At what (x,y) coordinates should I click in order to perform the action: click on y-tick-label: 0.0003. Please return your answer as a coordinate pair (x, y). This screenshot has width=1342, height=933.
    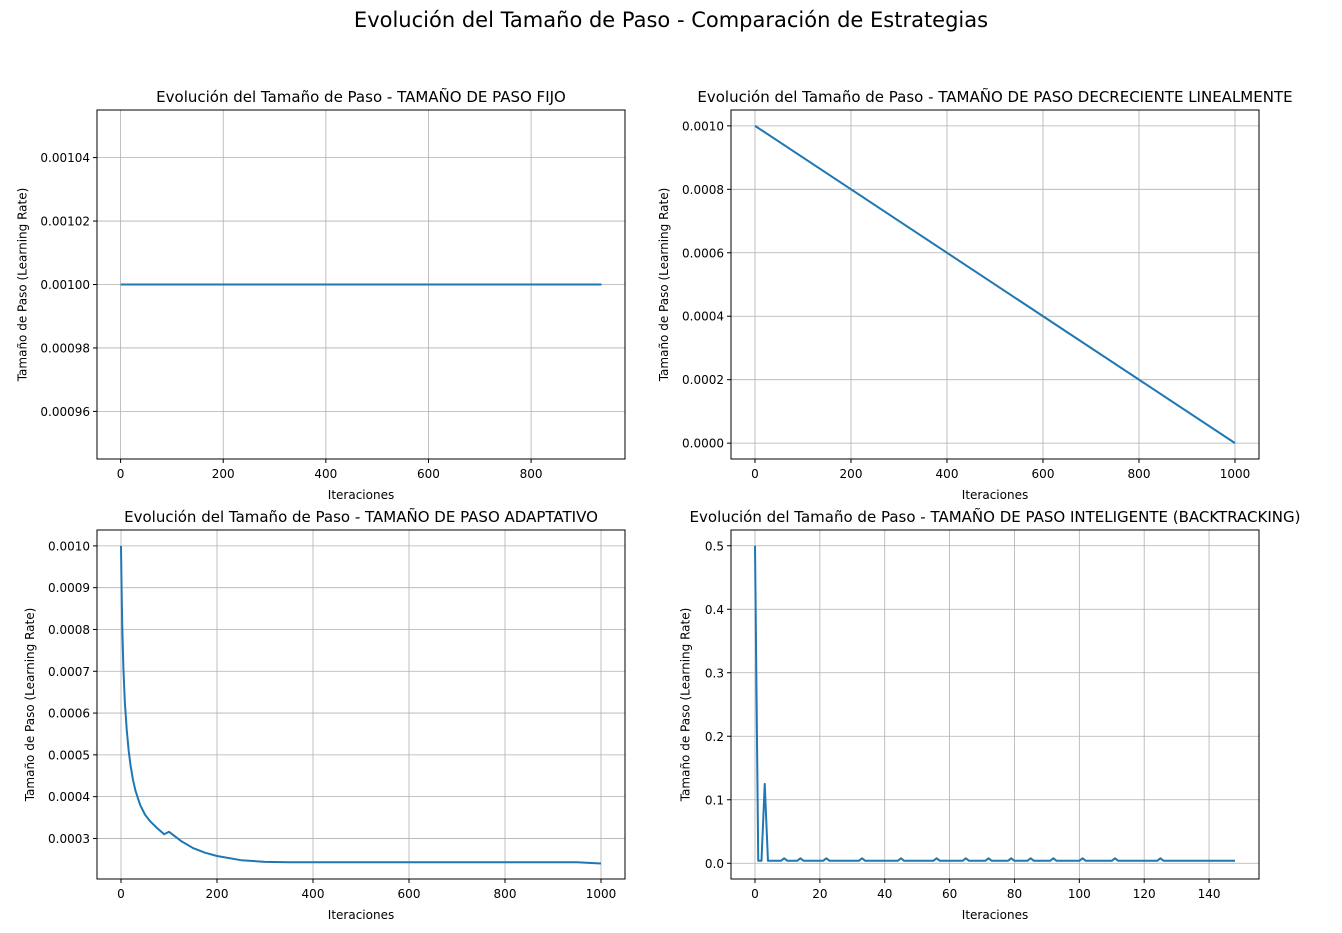
    Looking at the image, I should click on (69, 839).